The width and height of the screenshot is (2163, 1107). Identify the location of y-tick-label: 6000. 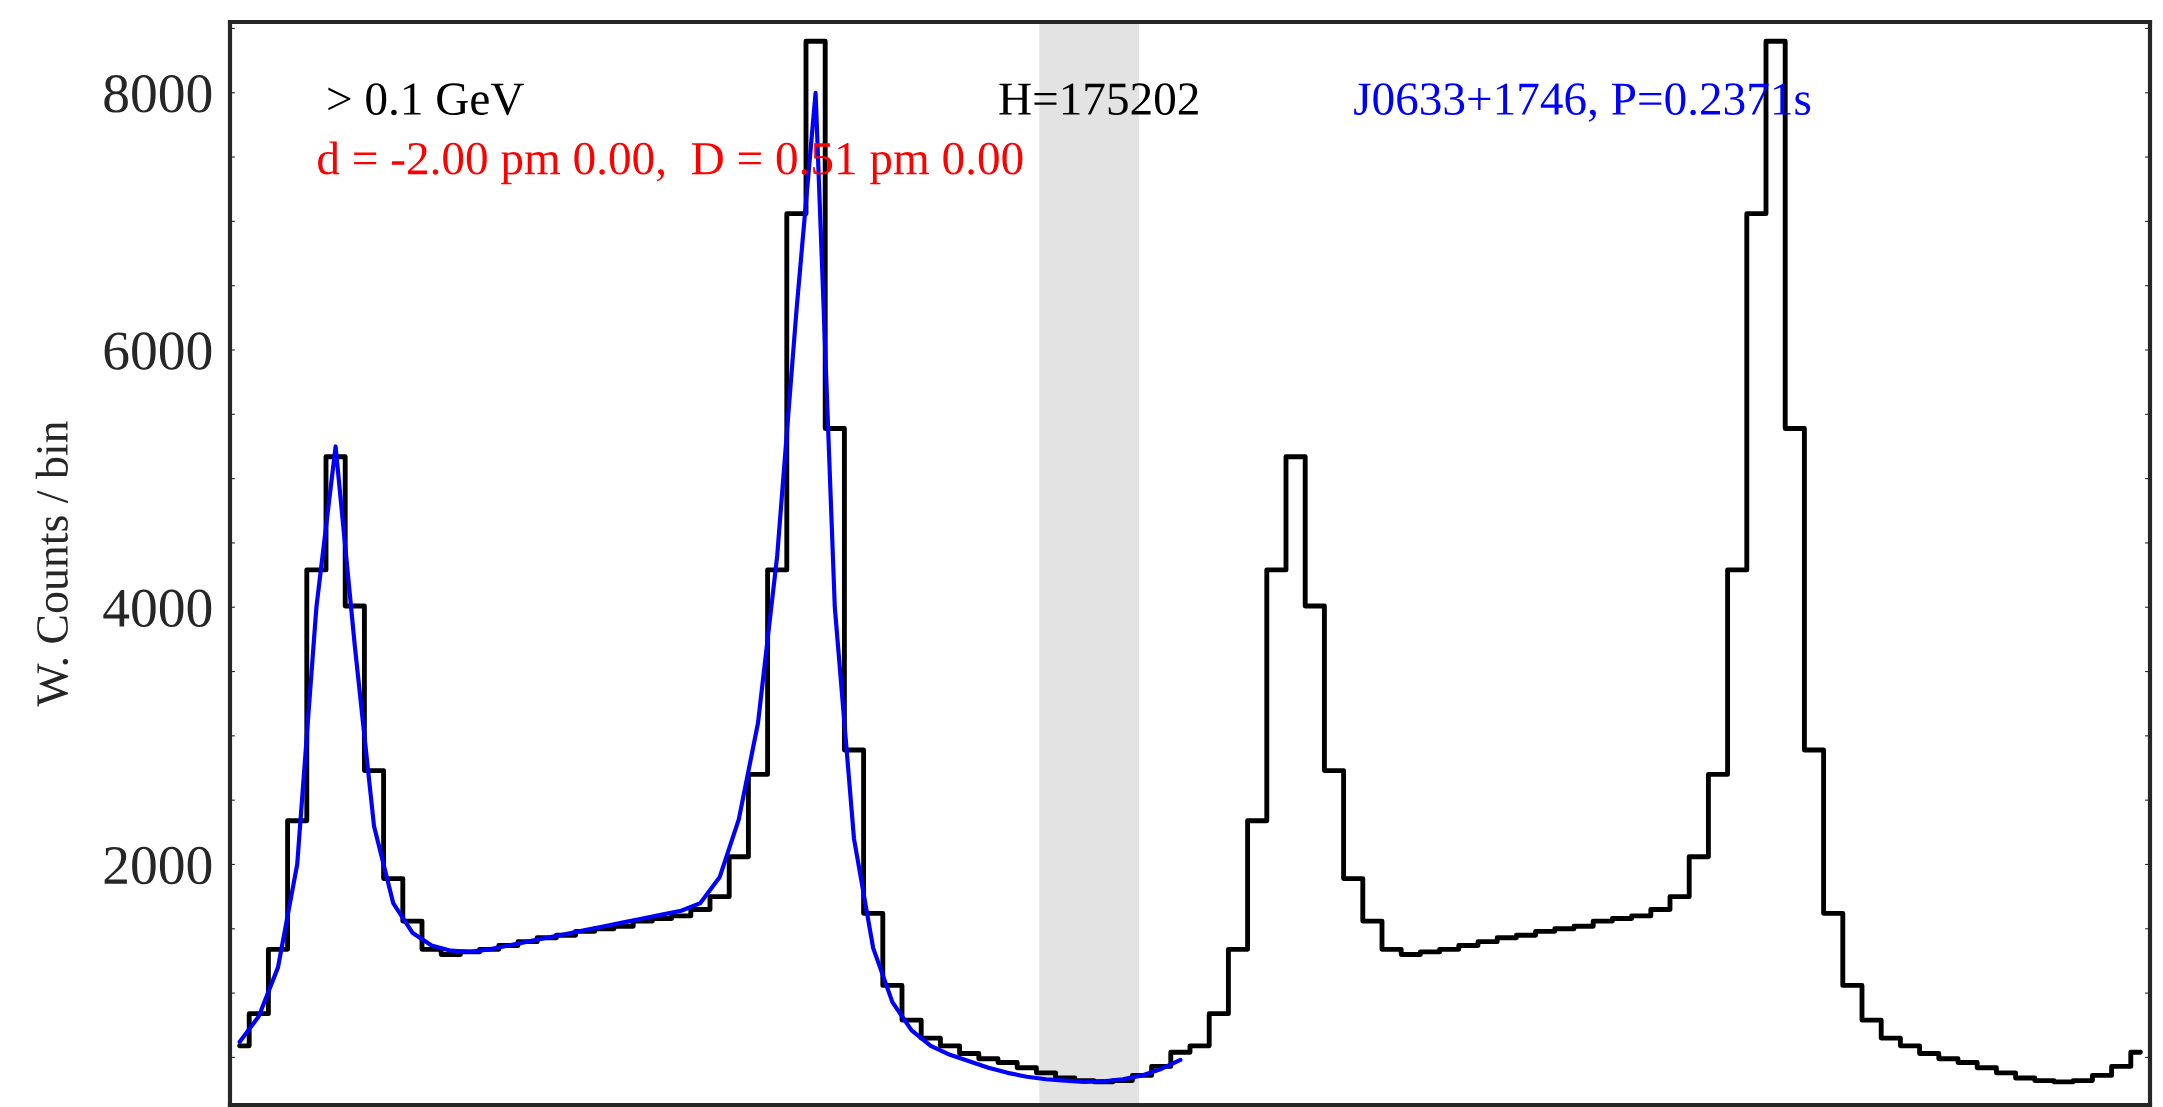
(158, 351).